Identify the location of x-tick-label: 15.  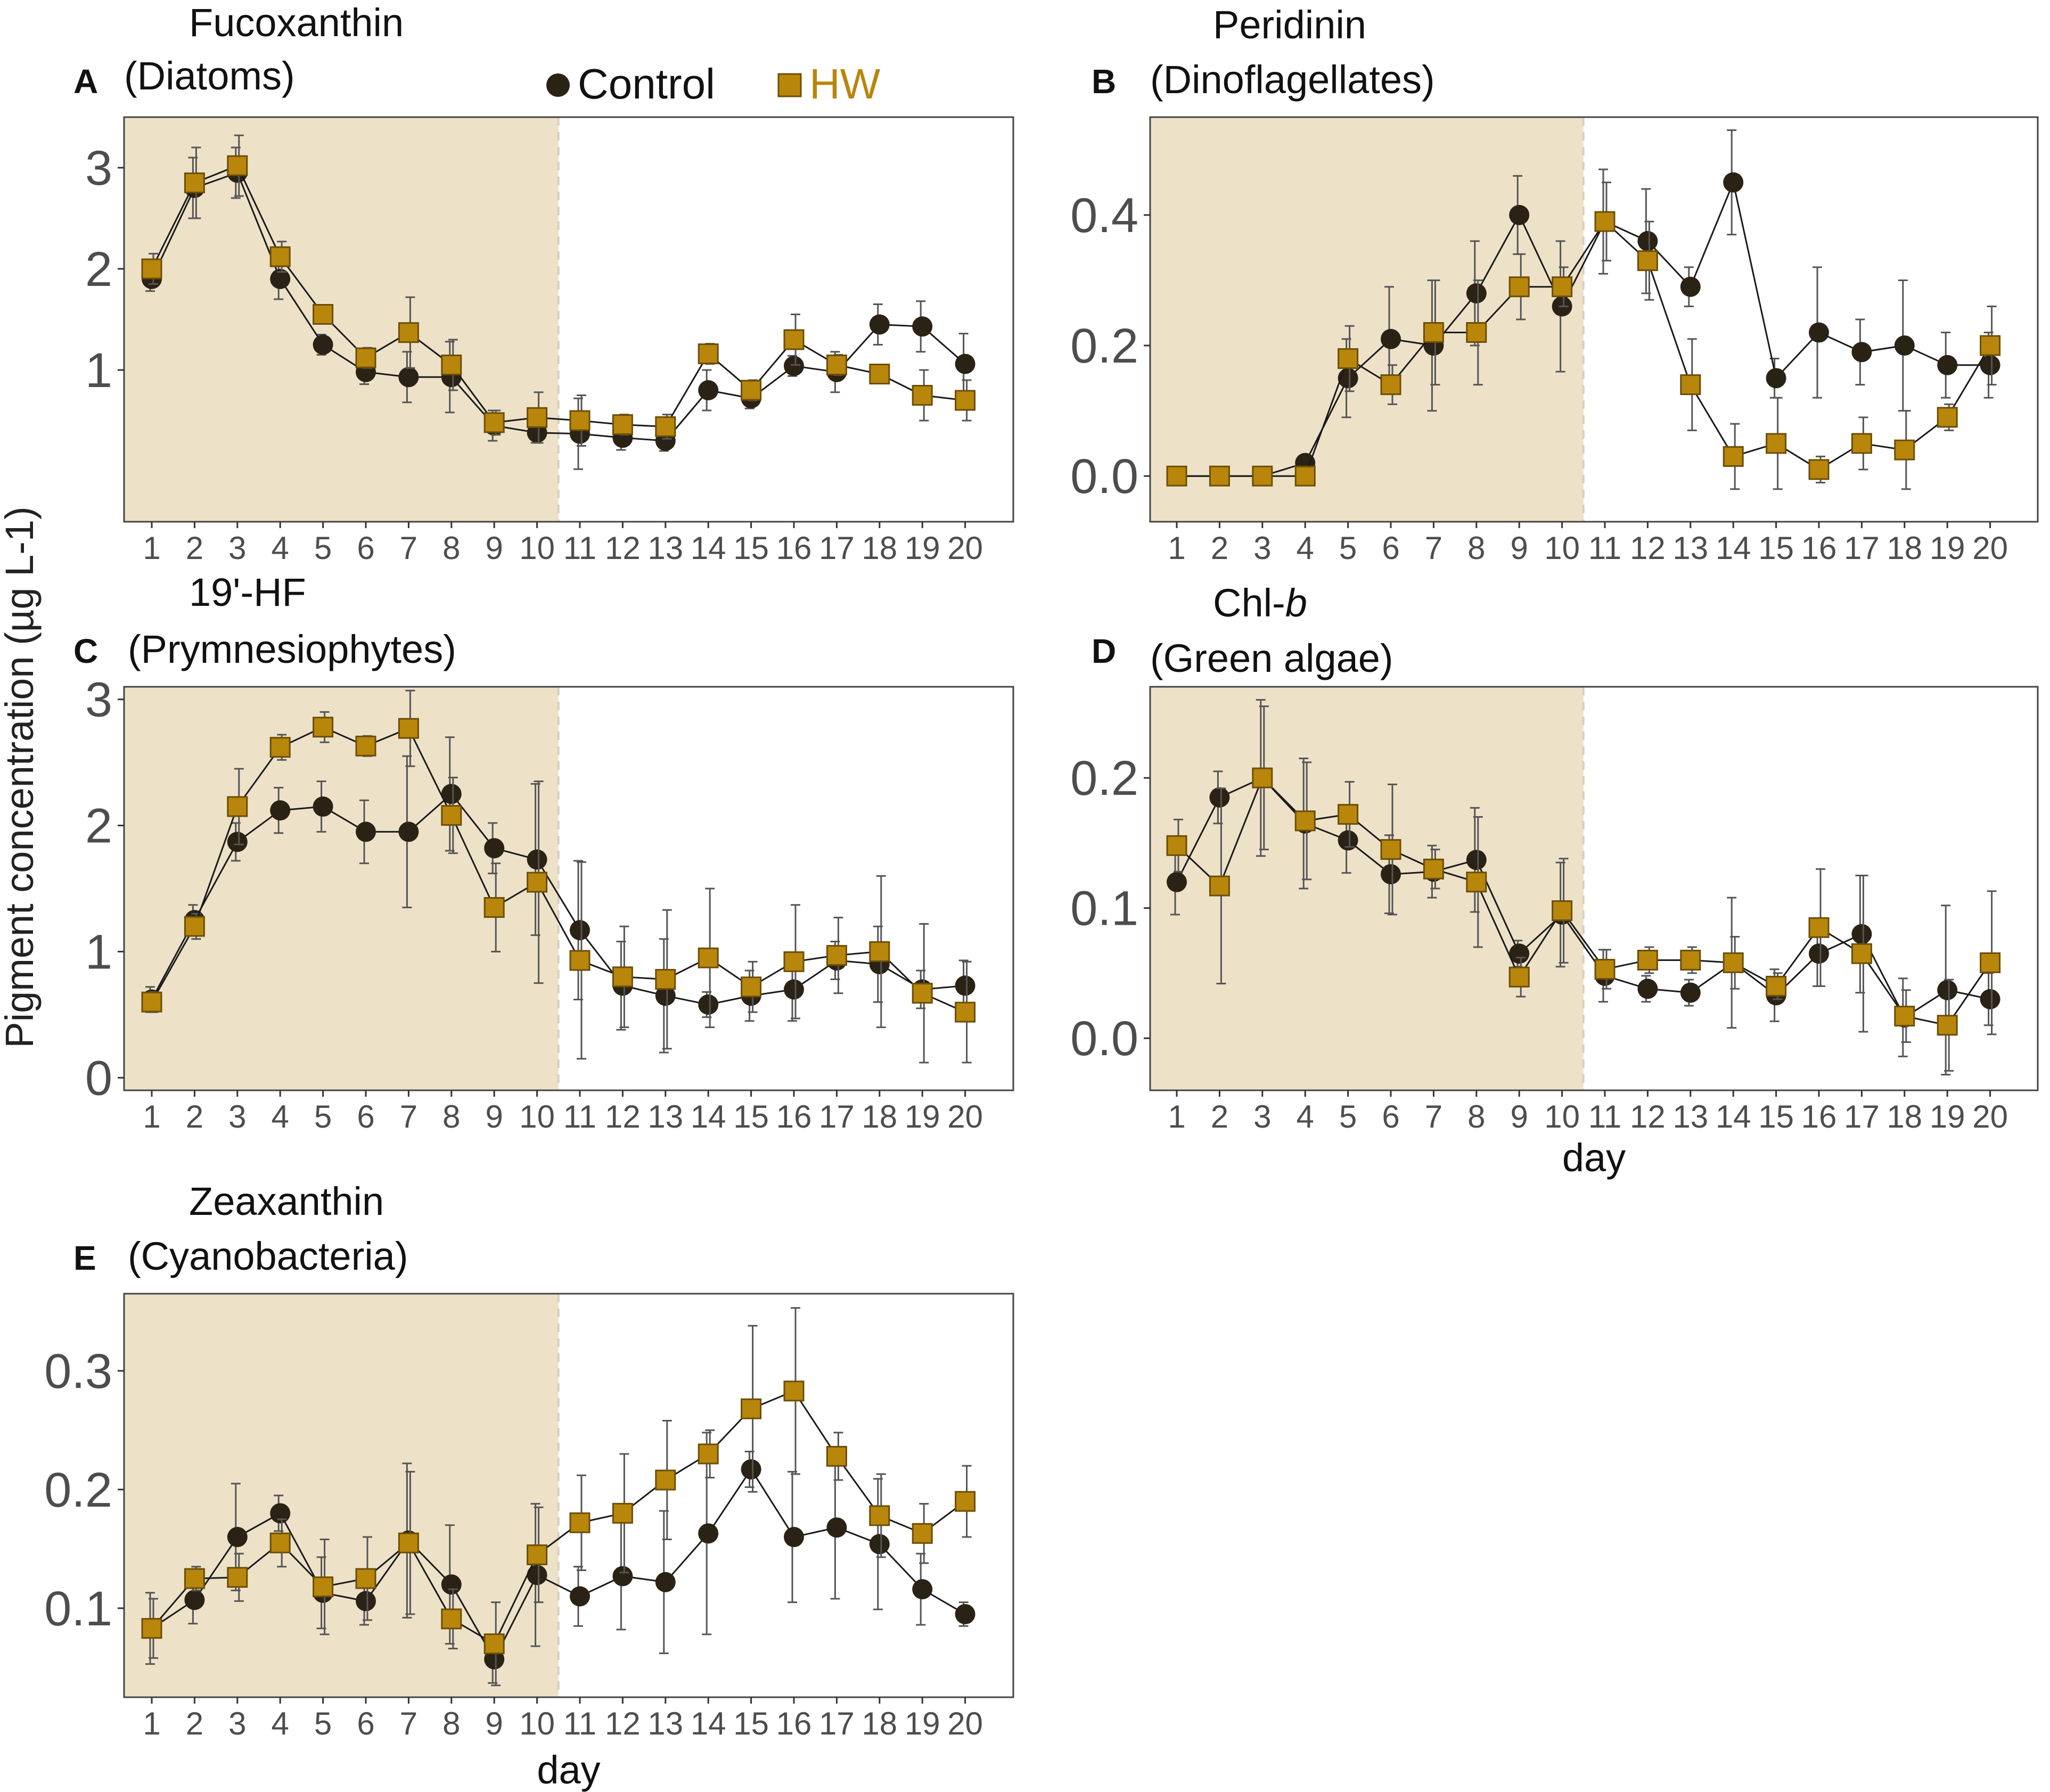
(751, 1117).